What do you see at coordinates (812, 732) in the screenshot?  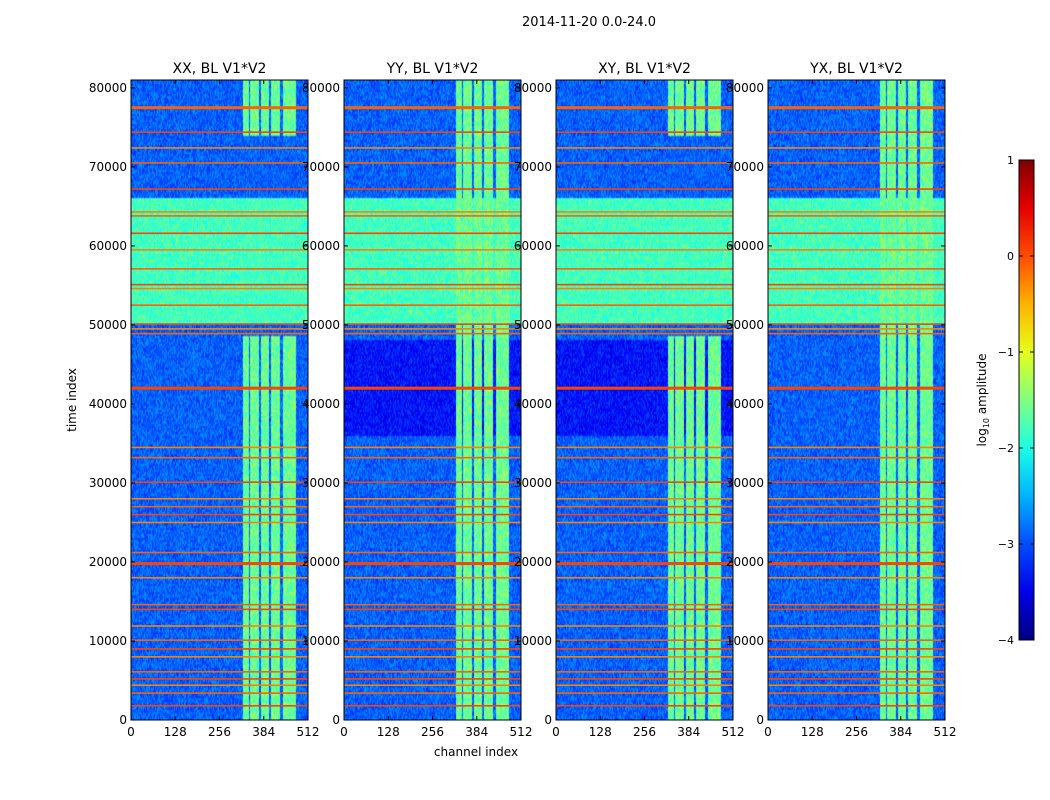 I see `x-tick-label: 128` at bounding box center [812, 732].